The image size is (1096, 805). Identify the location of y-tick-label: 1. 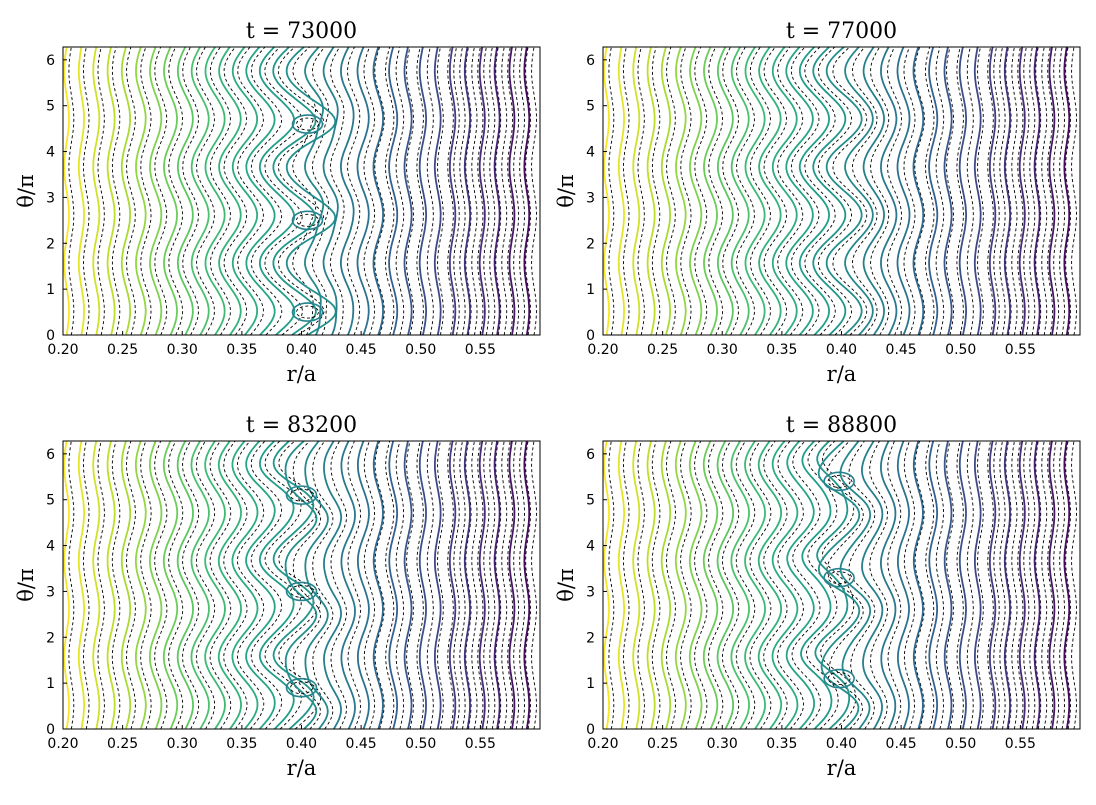
(50, 290).